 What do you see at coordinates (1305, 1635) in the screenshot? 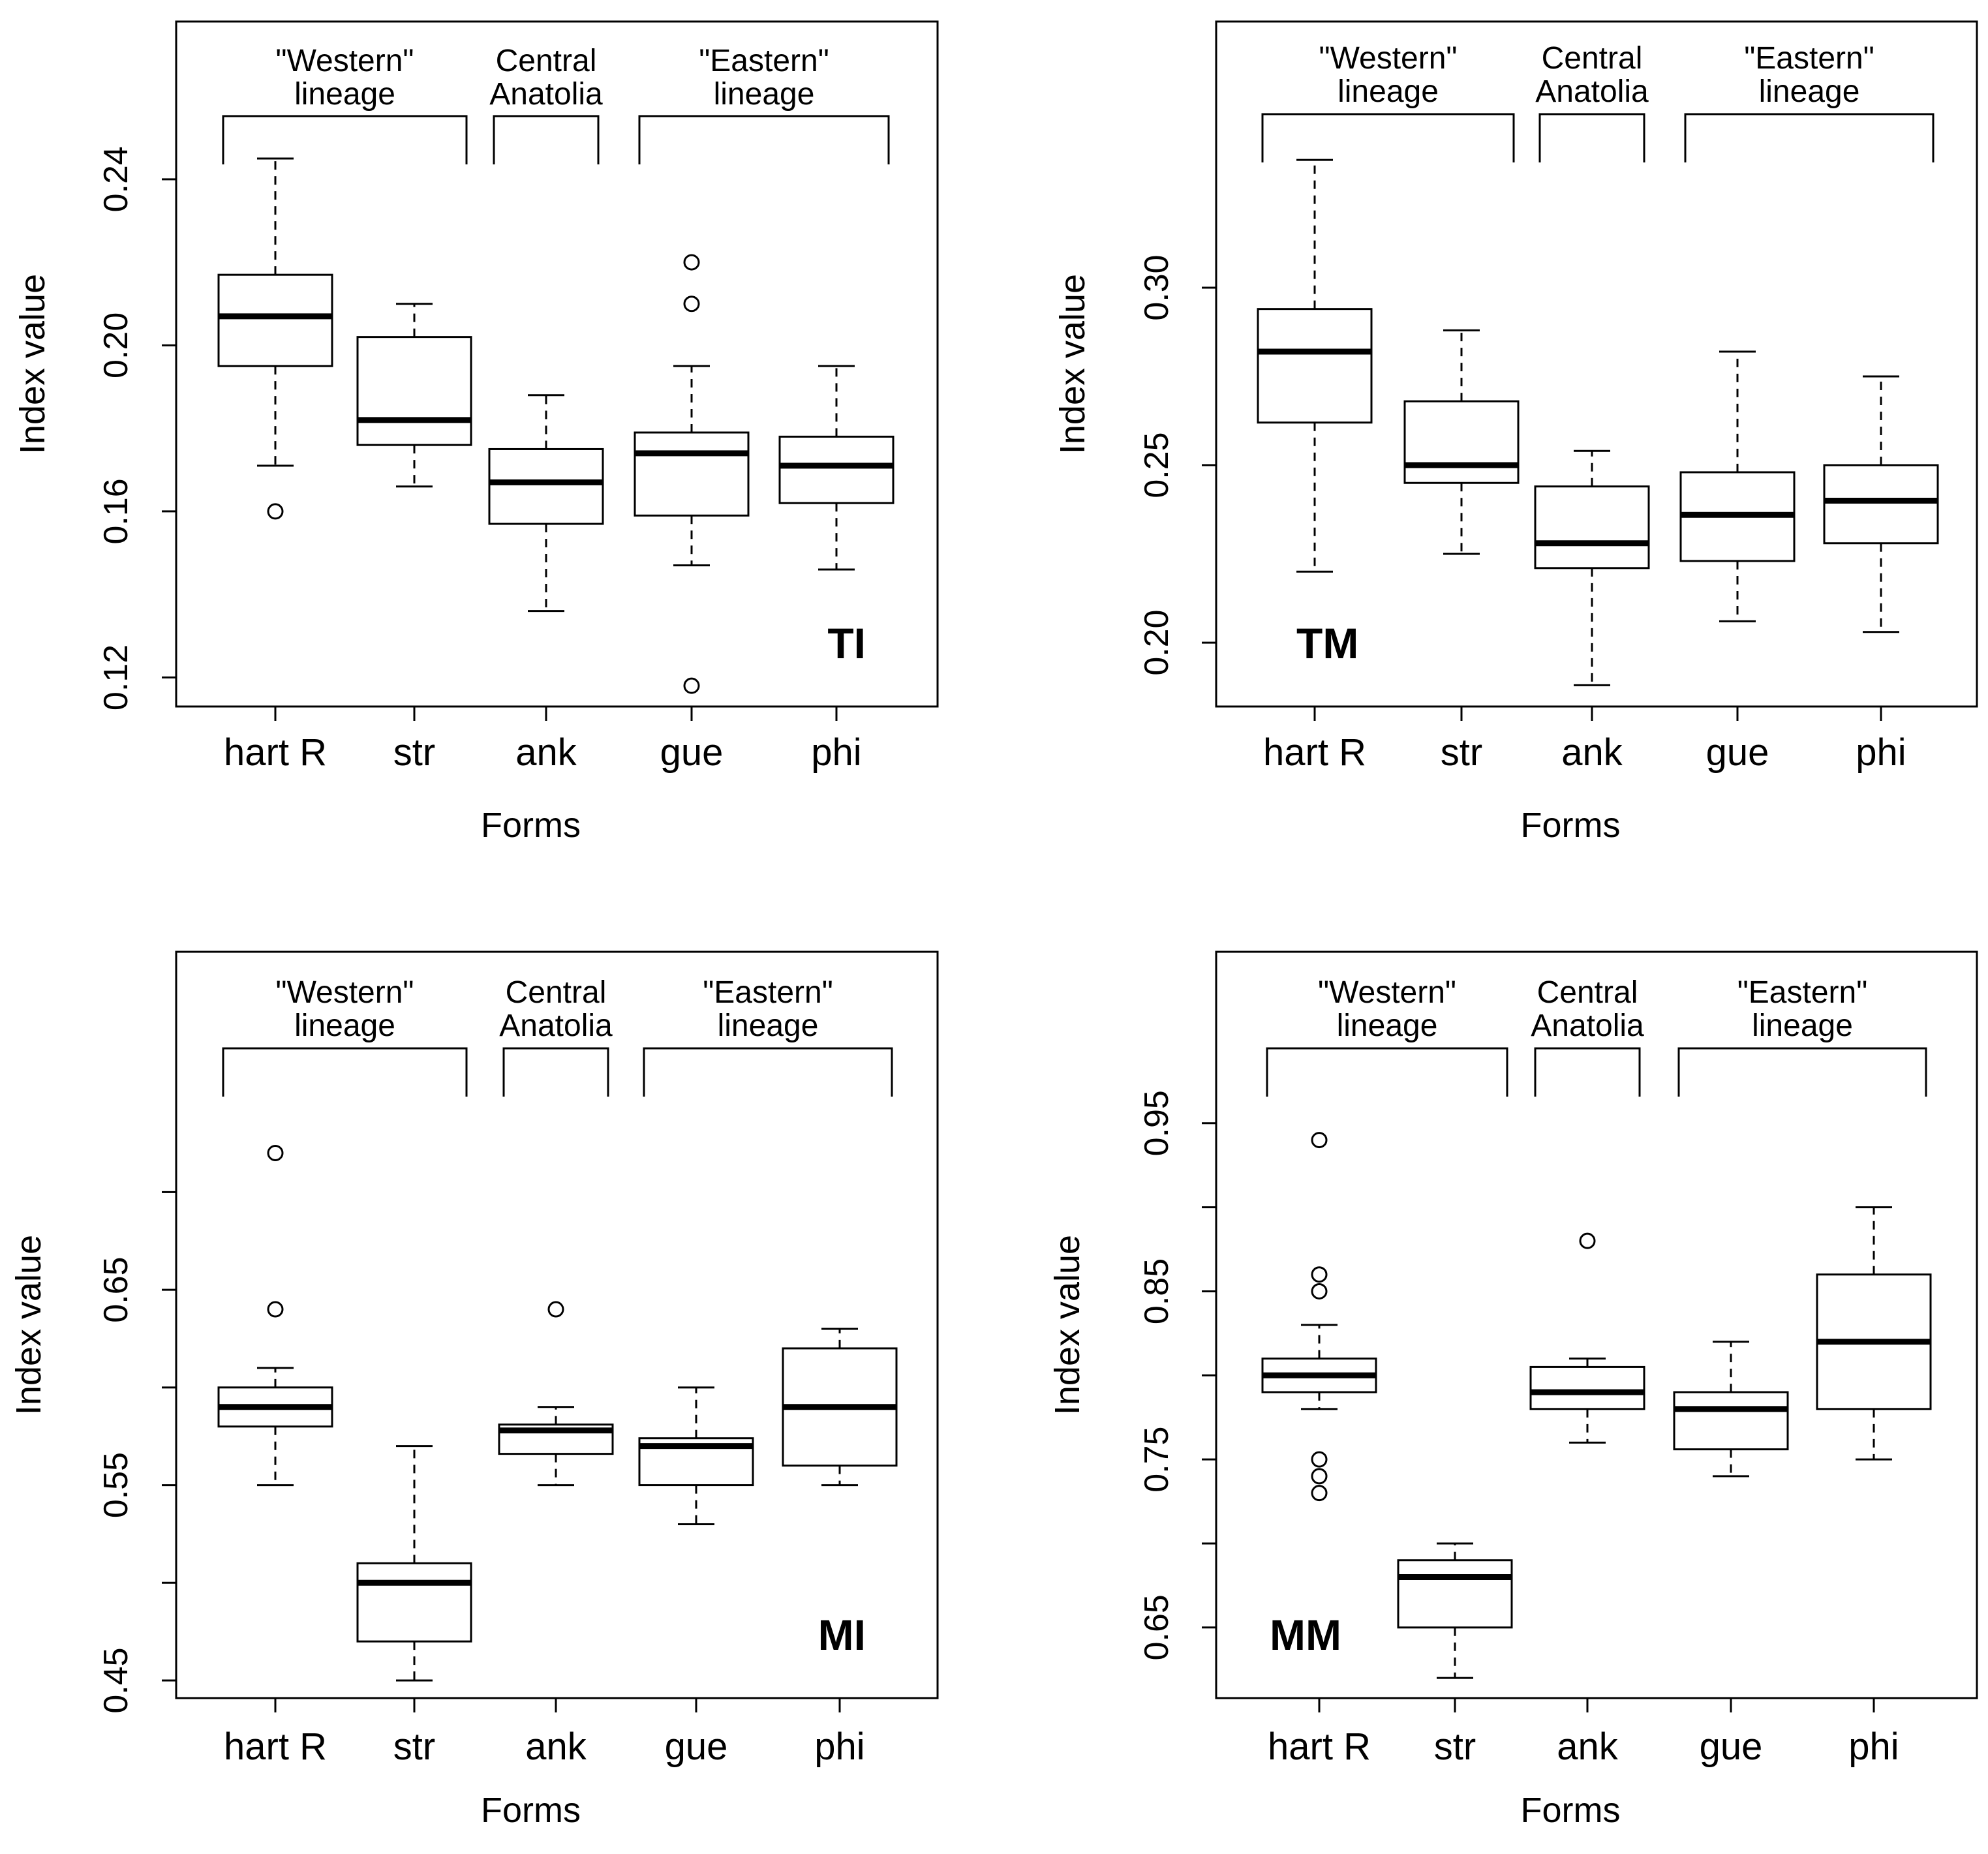
I see `panel-tag: MM` at bounding box center [1305, 1635].